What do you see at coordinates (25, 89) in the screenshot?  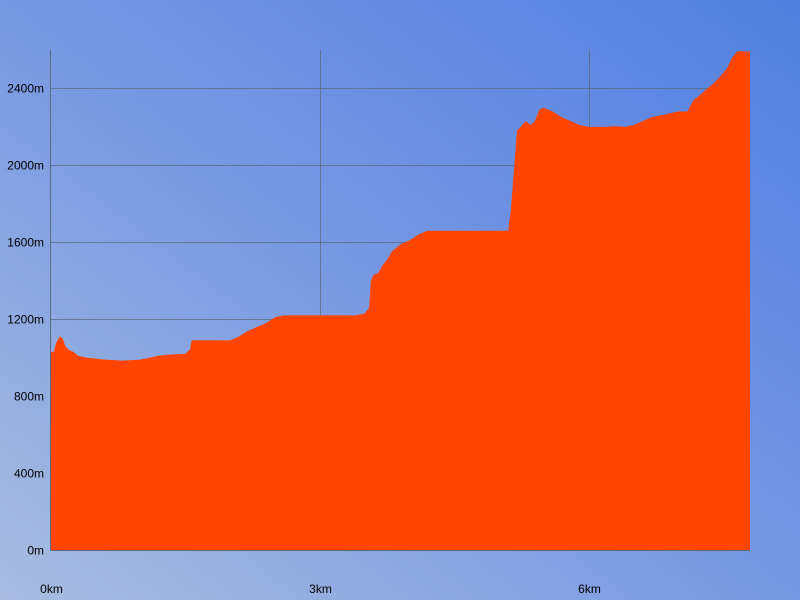 I see `y-tick-label: 2400m` at bounding box center [25, 89].